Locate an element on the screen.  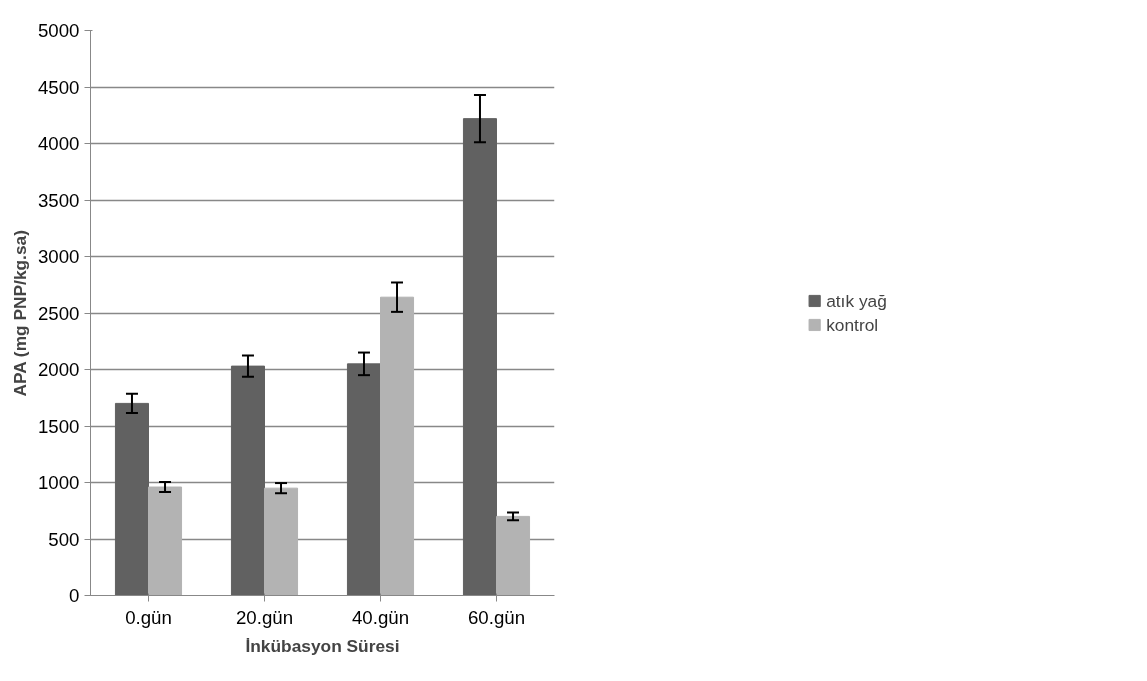
y-tick-label: 2500 is located at coordinates (59, 313).